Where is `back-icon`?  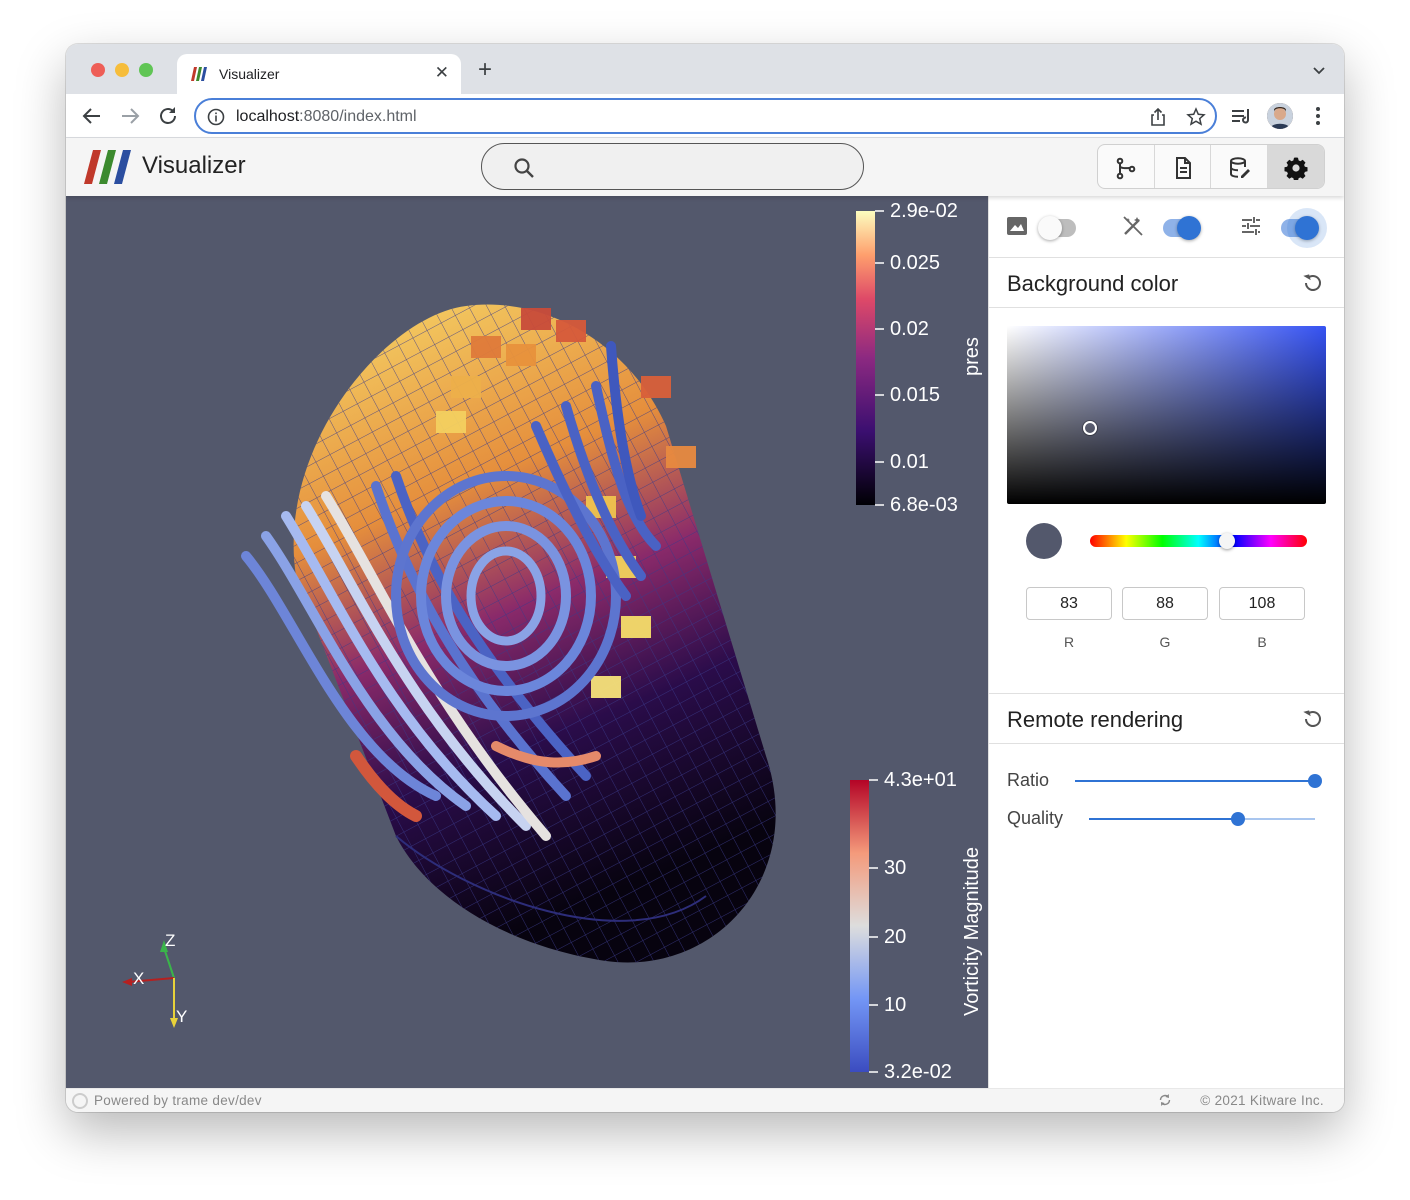 back-icon is located at coordinates (92, 116).